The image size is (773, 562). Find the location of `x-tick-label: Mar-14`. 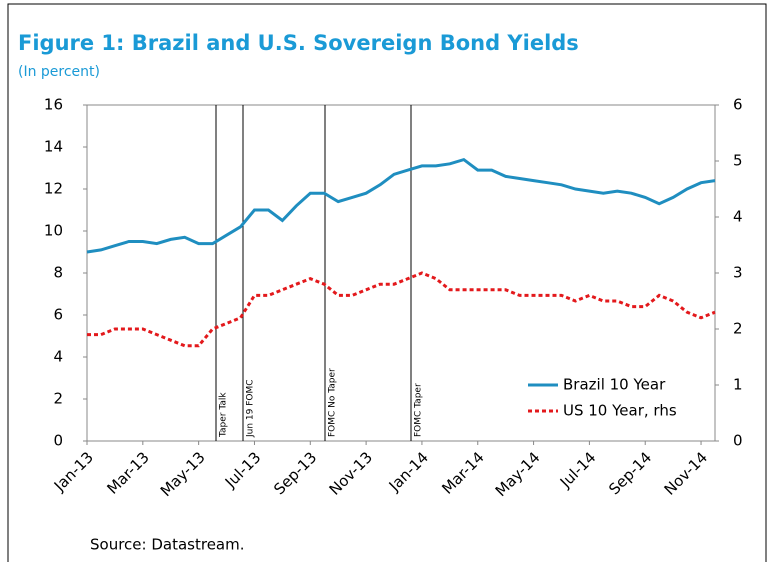

x-tick-label: Mar-14 is located at coordinates (462, 472).